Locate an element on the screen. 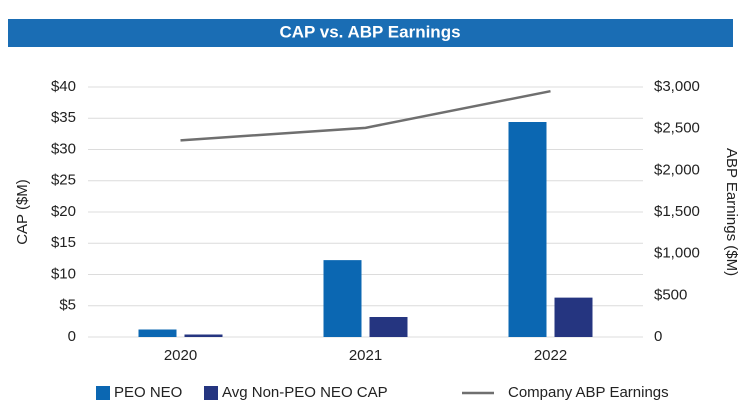 This screenshot has width=741, height=402. line-series is located at coordinates (365, 115).